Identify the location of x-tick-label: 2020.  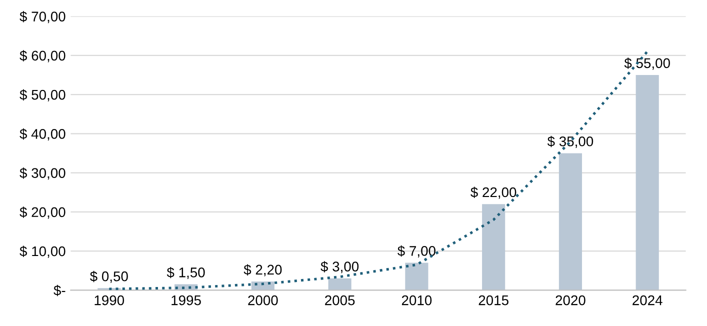
(571, 300).